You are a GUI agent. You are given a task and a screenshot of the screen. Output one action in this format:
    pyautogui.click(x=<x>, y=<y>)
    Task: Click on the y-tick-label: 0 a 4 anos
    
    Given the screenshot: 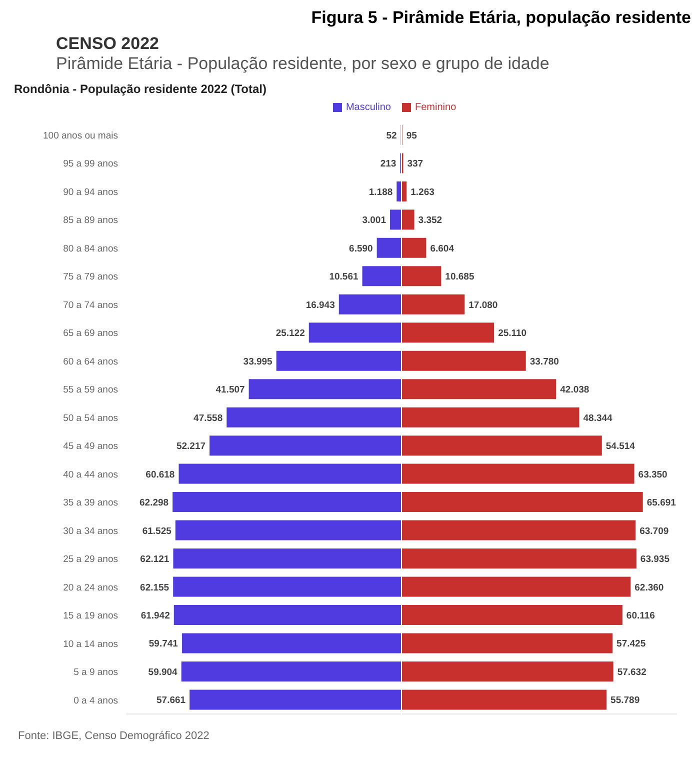 What is the action you would take?
    pyautogui.click(x=96, y=700)
    